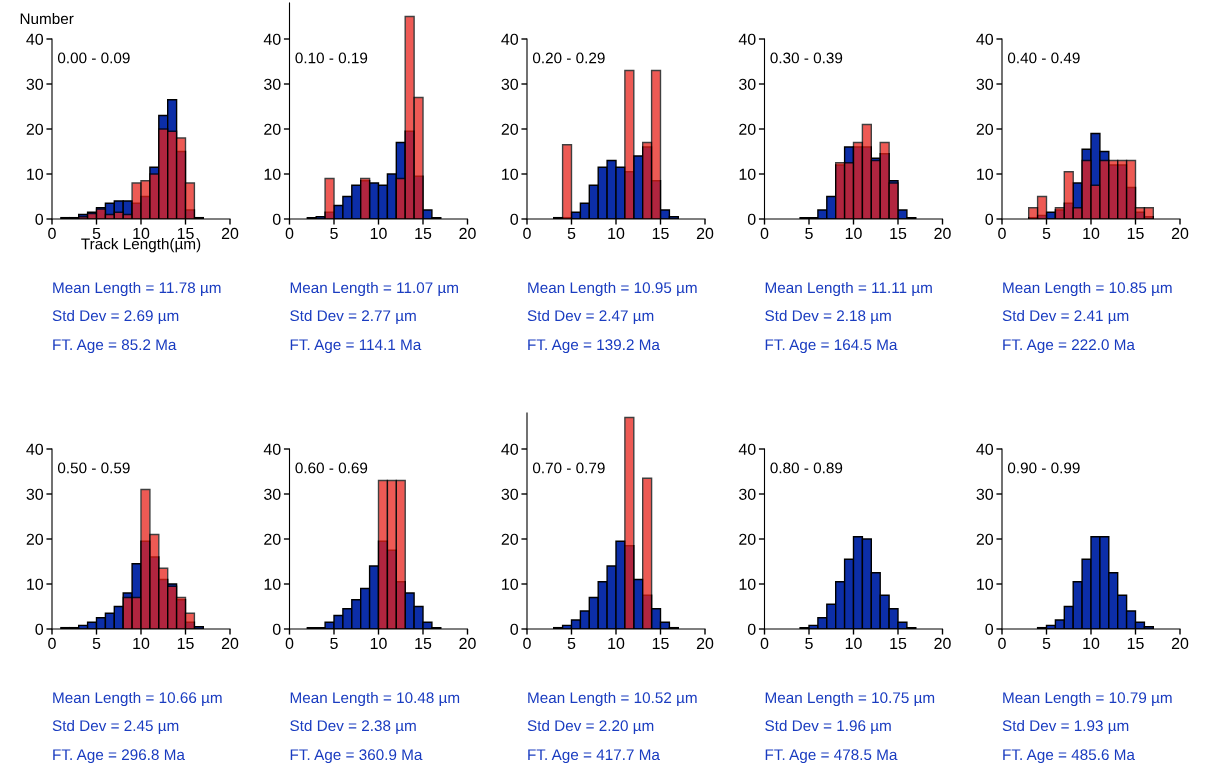 The width and height of the screenshot is (1206, 763). What do you see at coordinates (374, 289) in the screenshot?
I see `text: Mean Length = 11.07 µm` at bounding box center [374, 289].